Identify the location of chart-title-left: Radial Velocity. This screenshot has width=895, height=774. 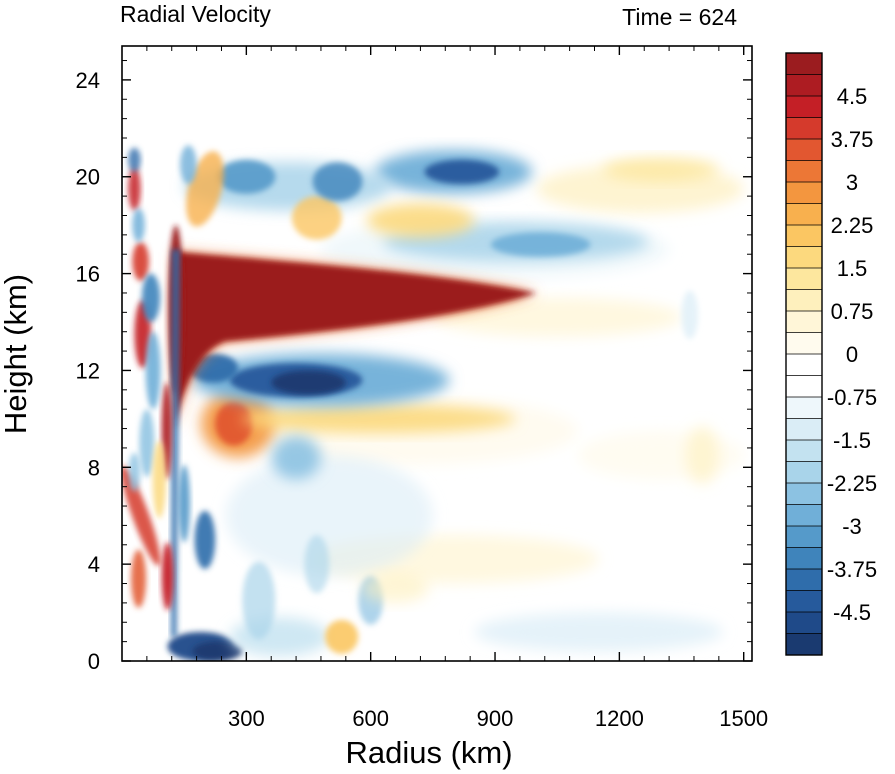
(195, 14).